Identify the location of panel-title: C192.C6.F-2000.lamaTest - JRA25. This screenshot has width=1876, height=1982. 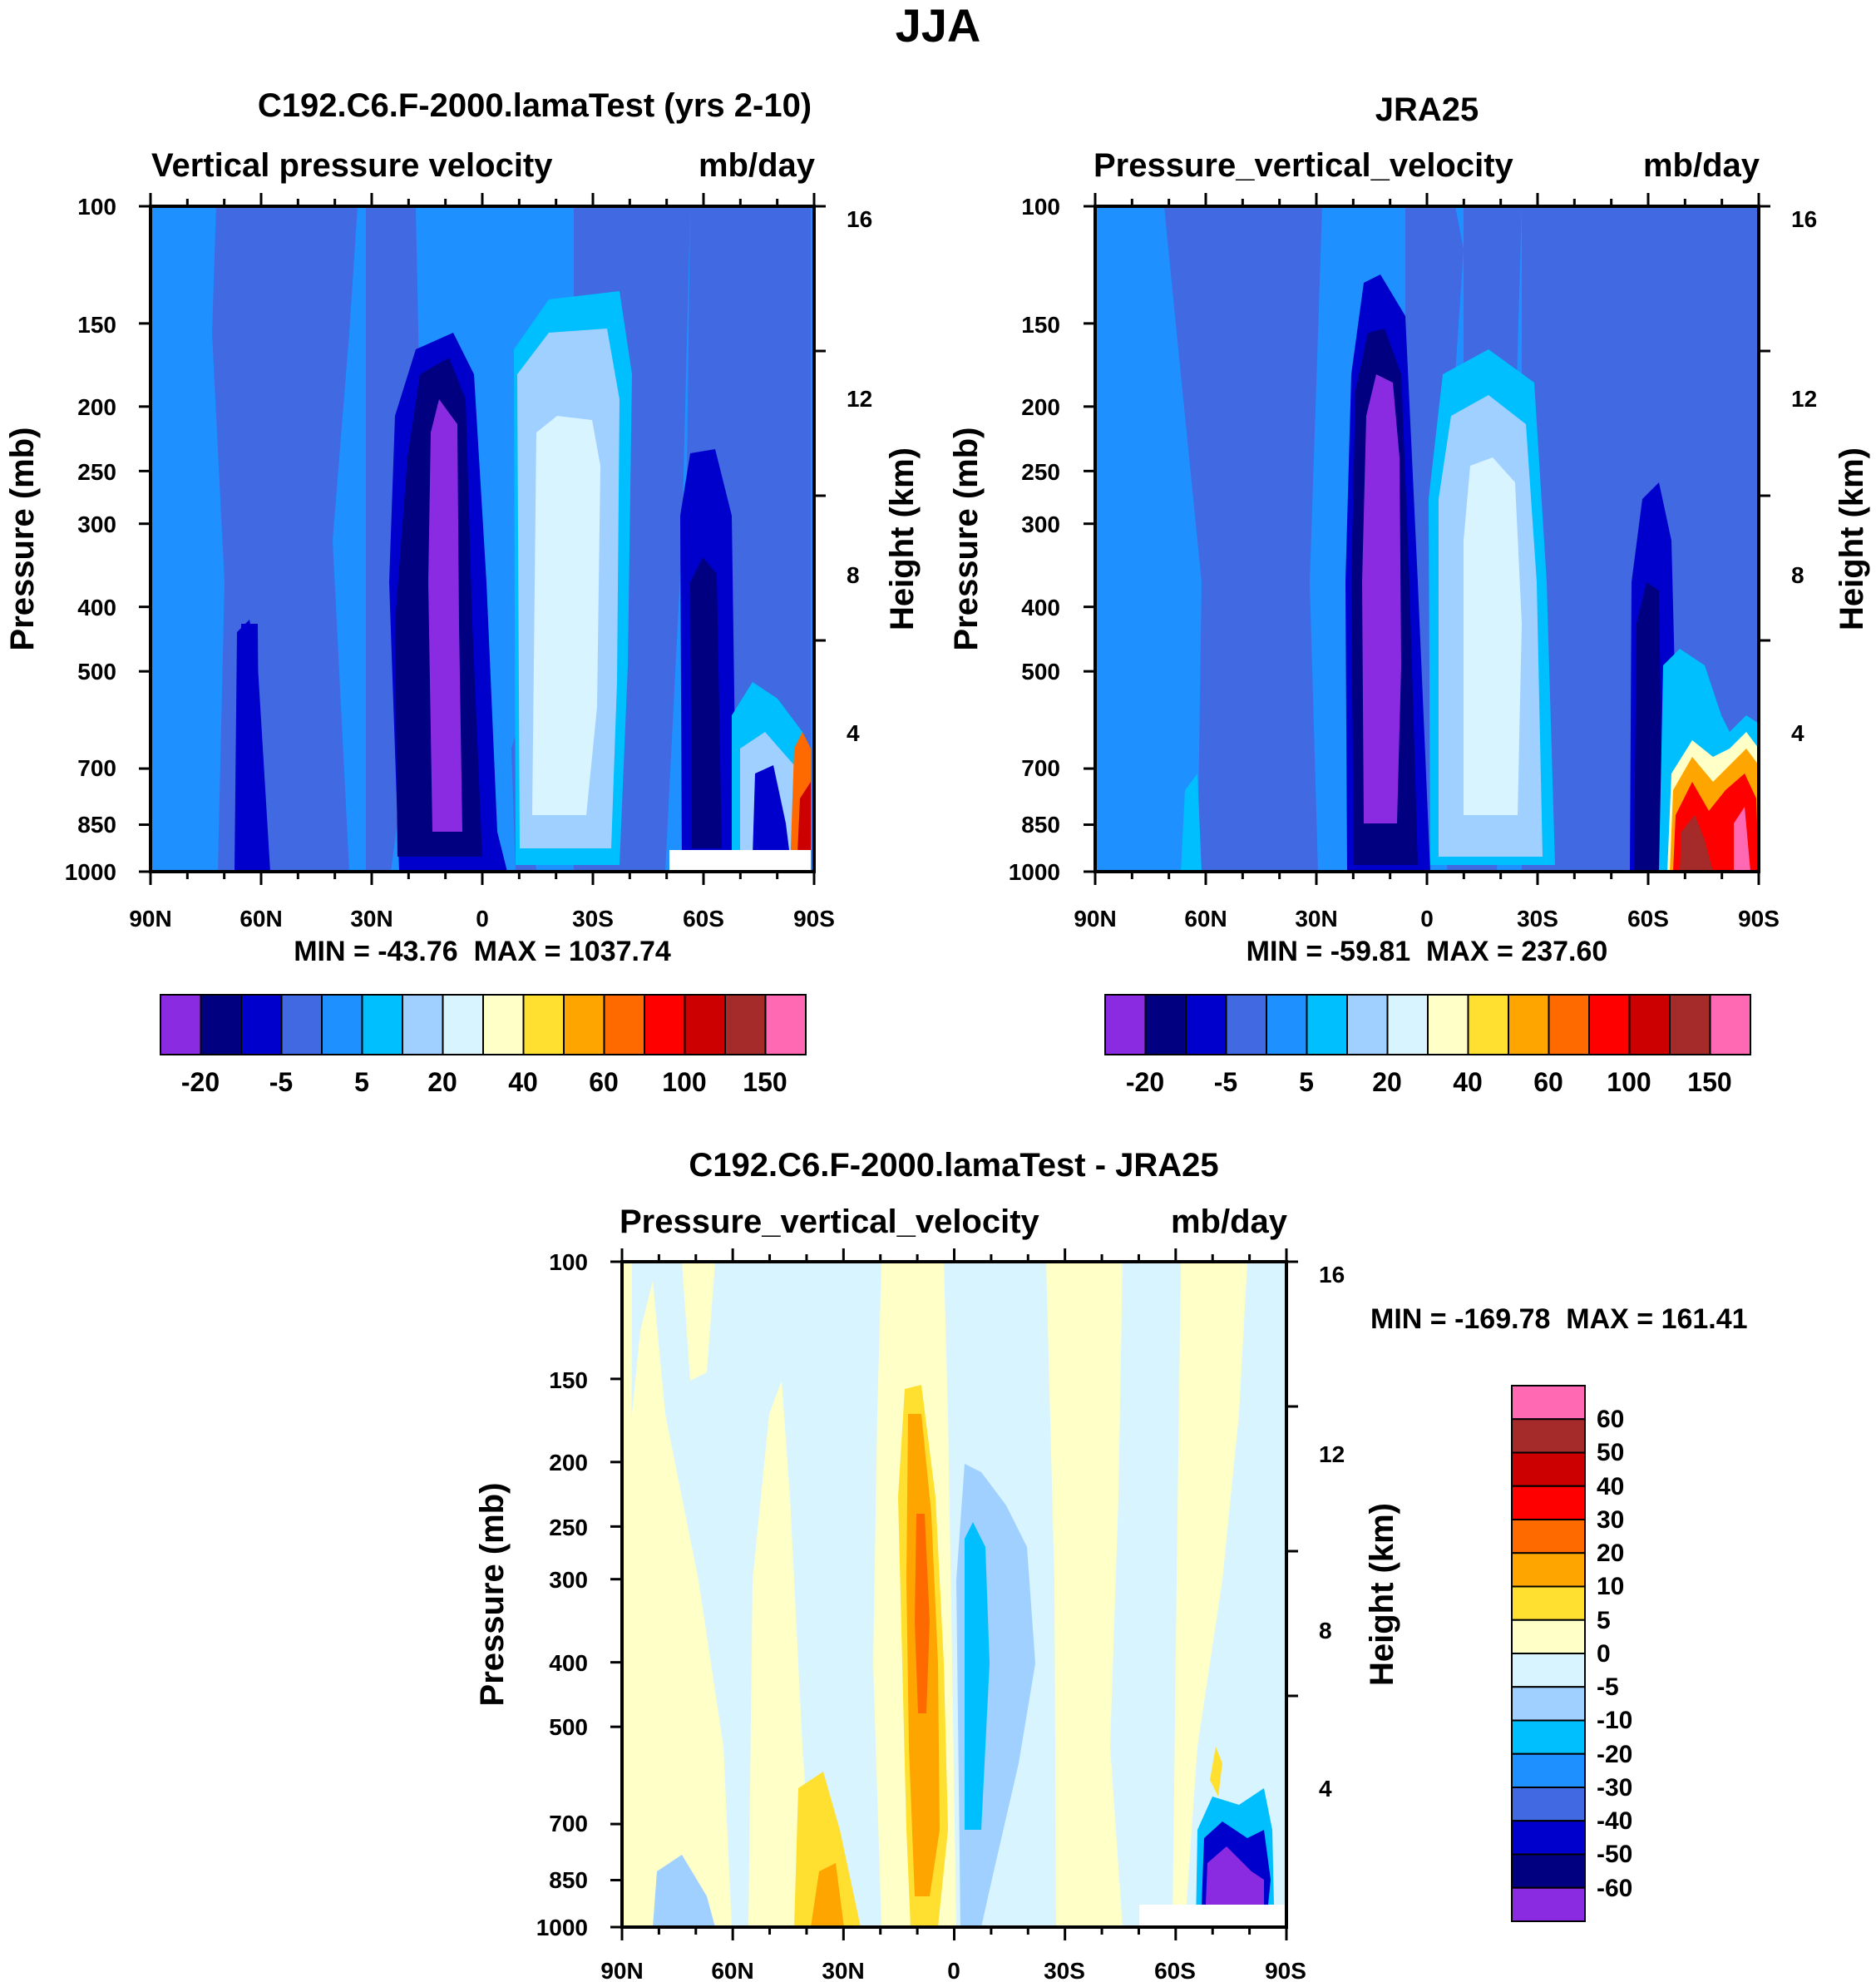
(953, 1165).